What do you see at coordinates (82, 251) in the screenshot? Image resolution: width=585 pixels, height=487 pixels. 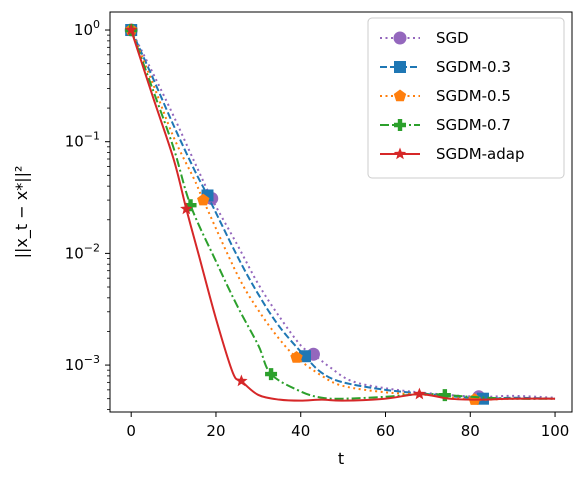 I see `y-tick-label: 10⁻²` at bounding box center [82, 251].